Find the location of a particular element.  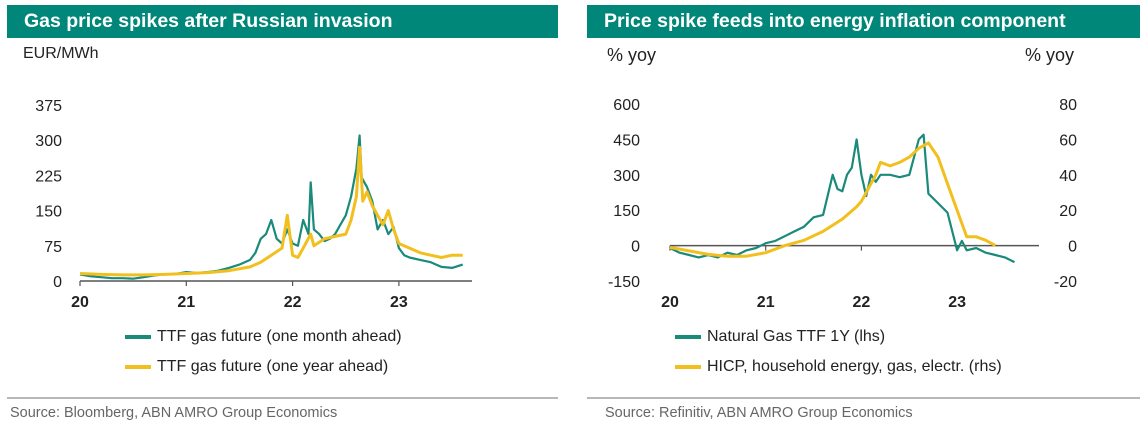

legend-label: TTF gas future (one year ahead) is located at coordinates (273, 366).